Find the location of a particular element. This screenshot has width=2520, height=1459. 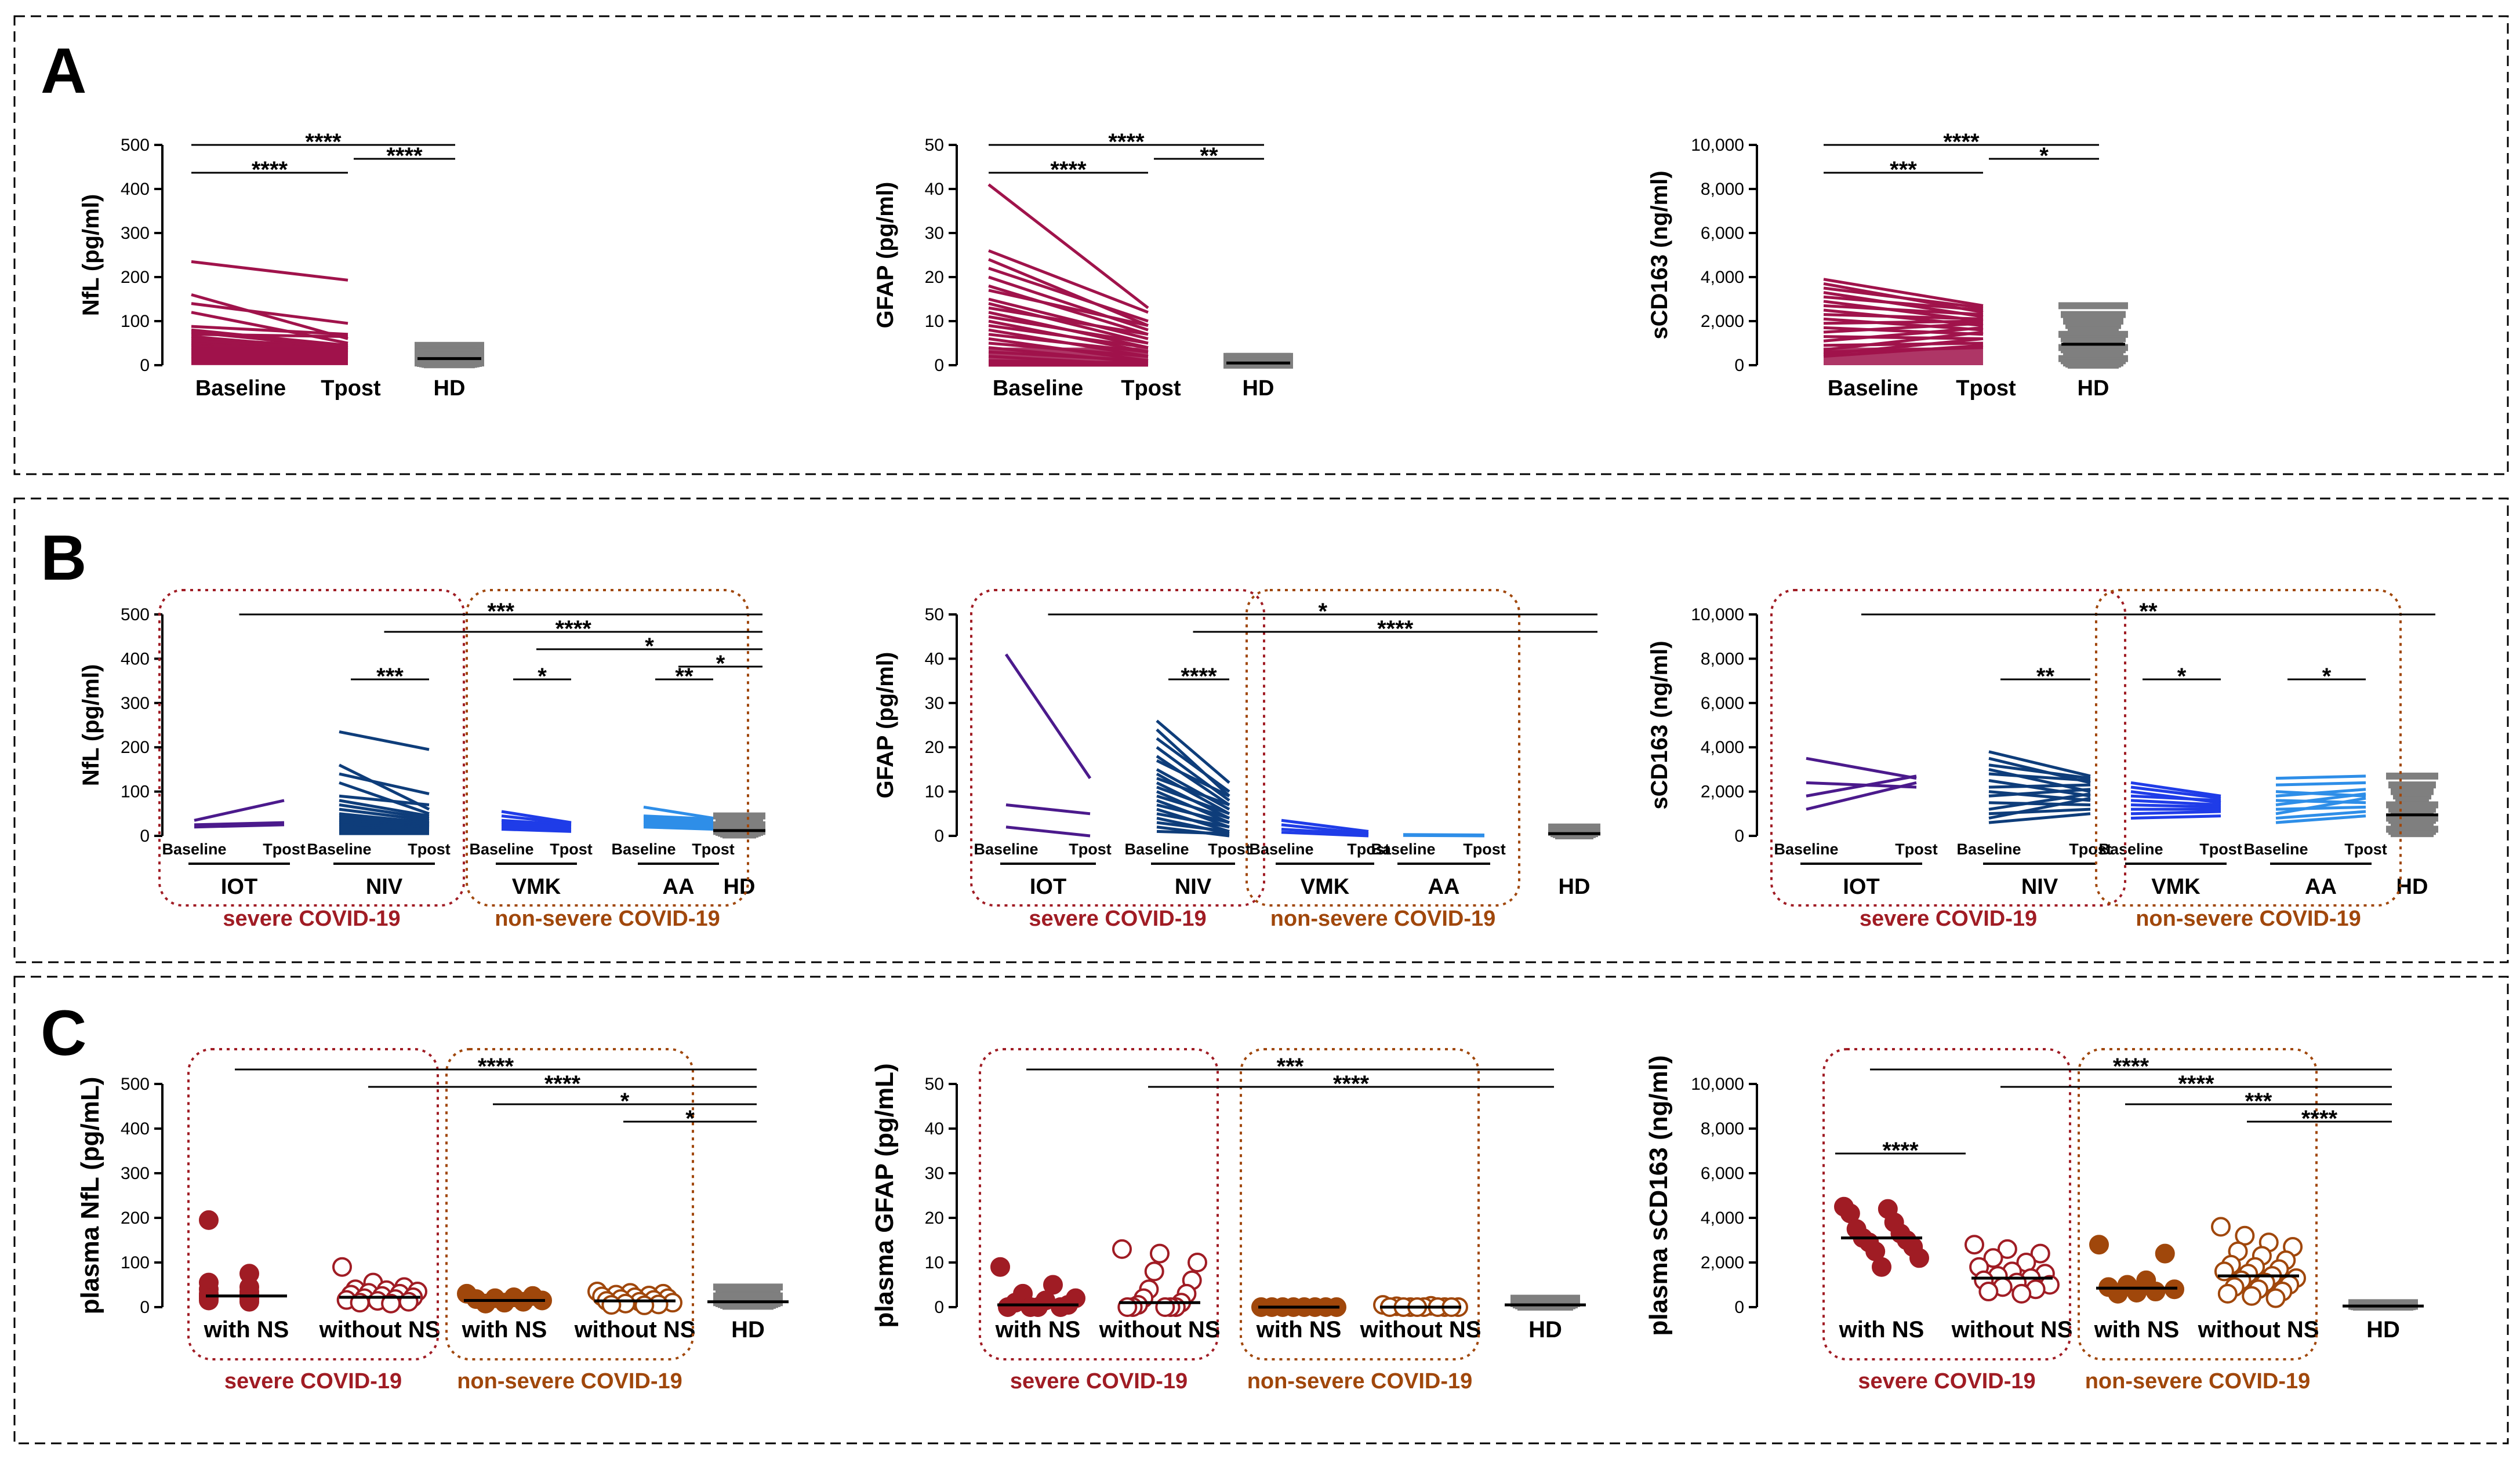

paired-band-A3 is located at coordinates (1904, 356).